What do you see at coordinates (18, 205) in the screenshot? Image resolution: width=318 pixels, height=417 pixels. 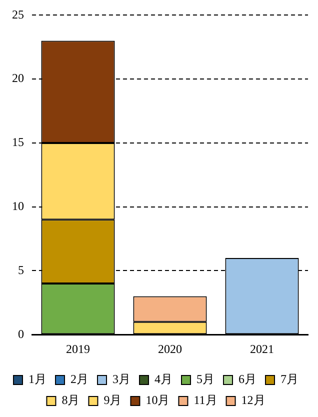 I see `y-tick-label: 10` at bounding box center [18, 205].